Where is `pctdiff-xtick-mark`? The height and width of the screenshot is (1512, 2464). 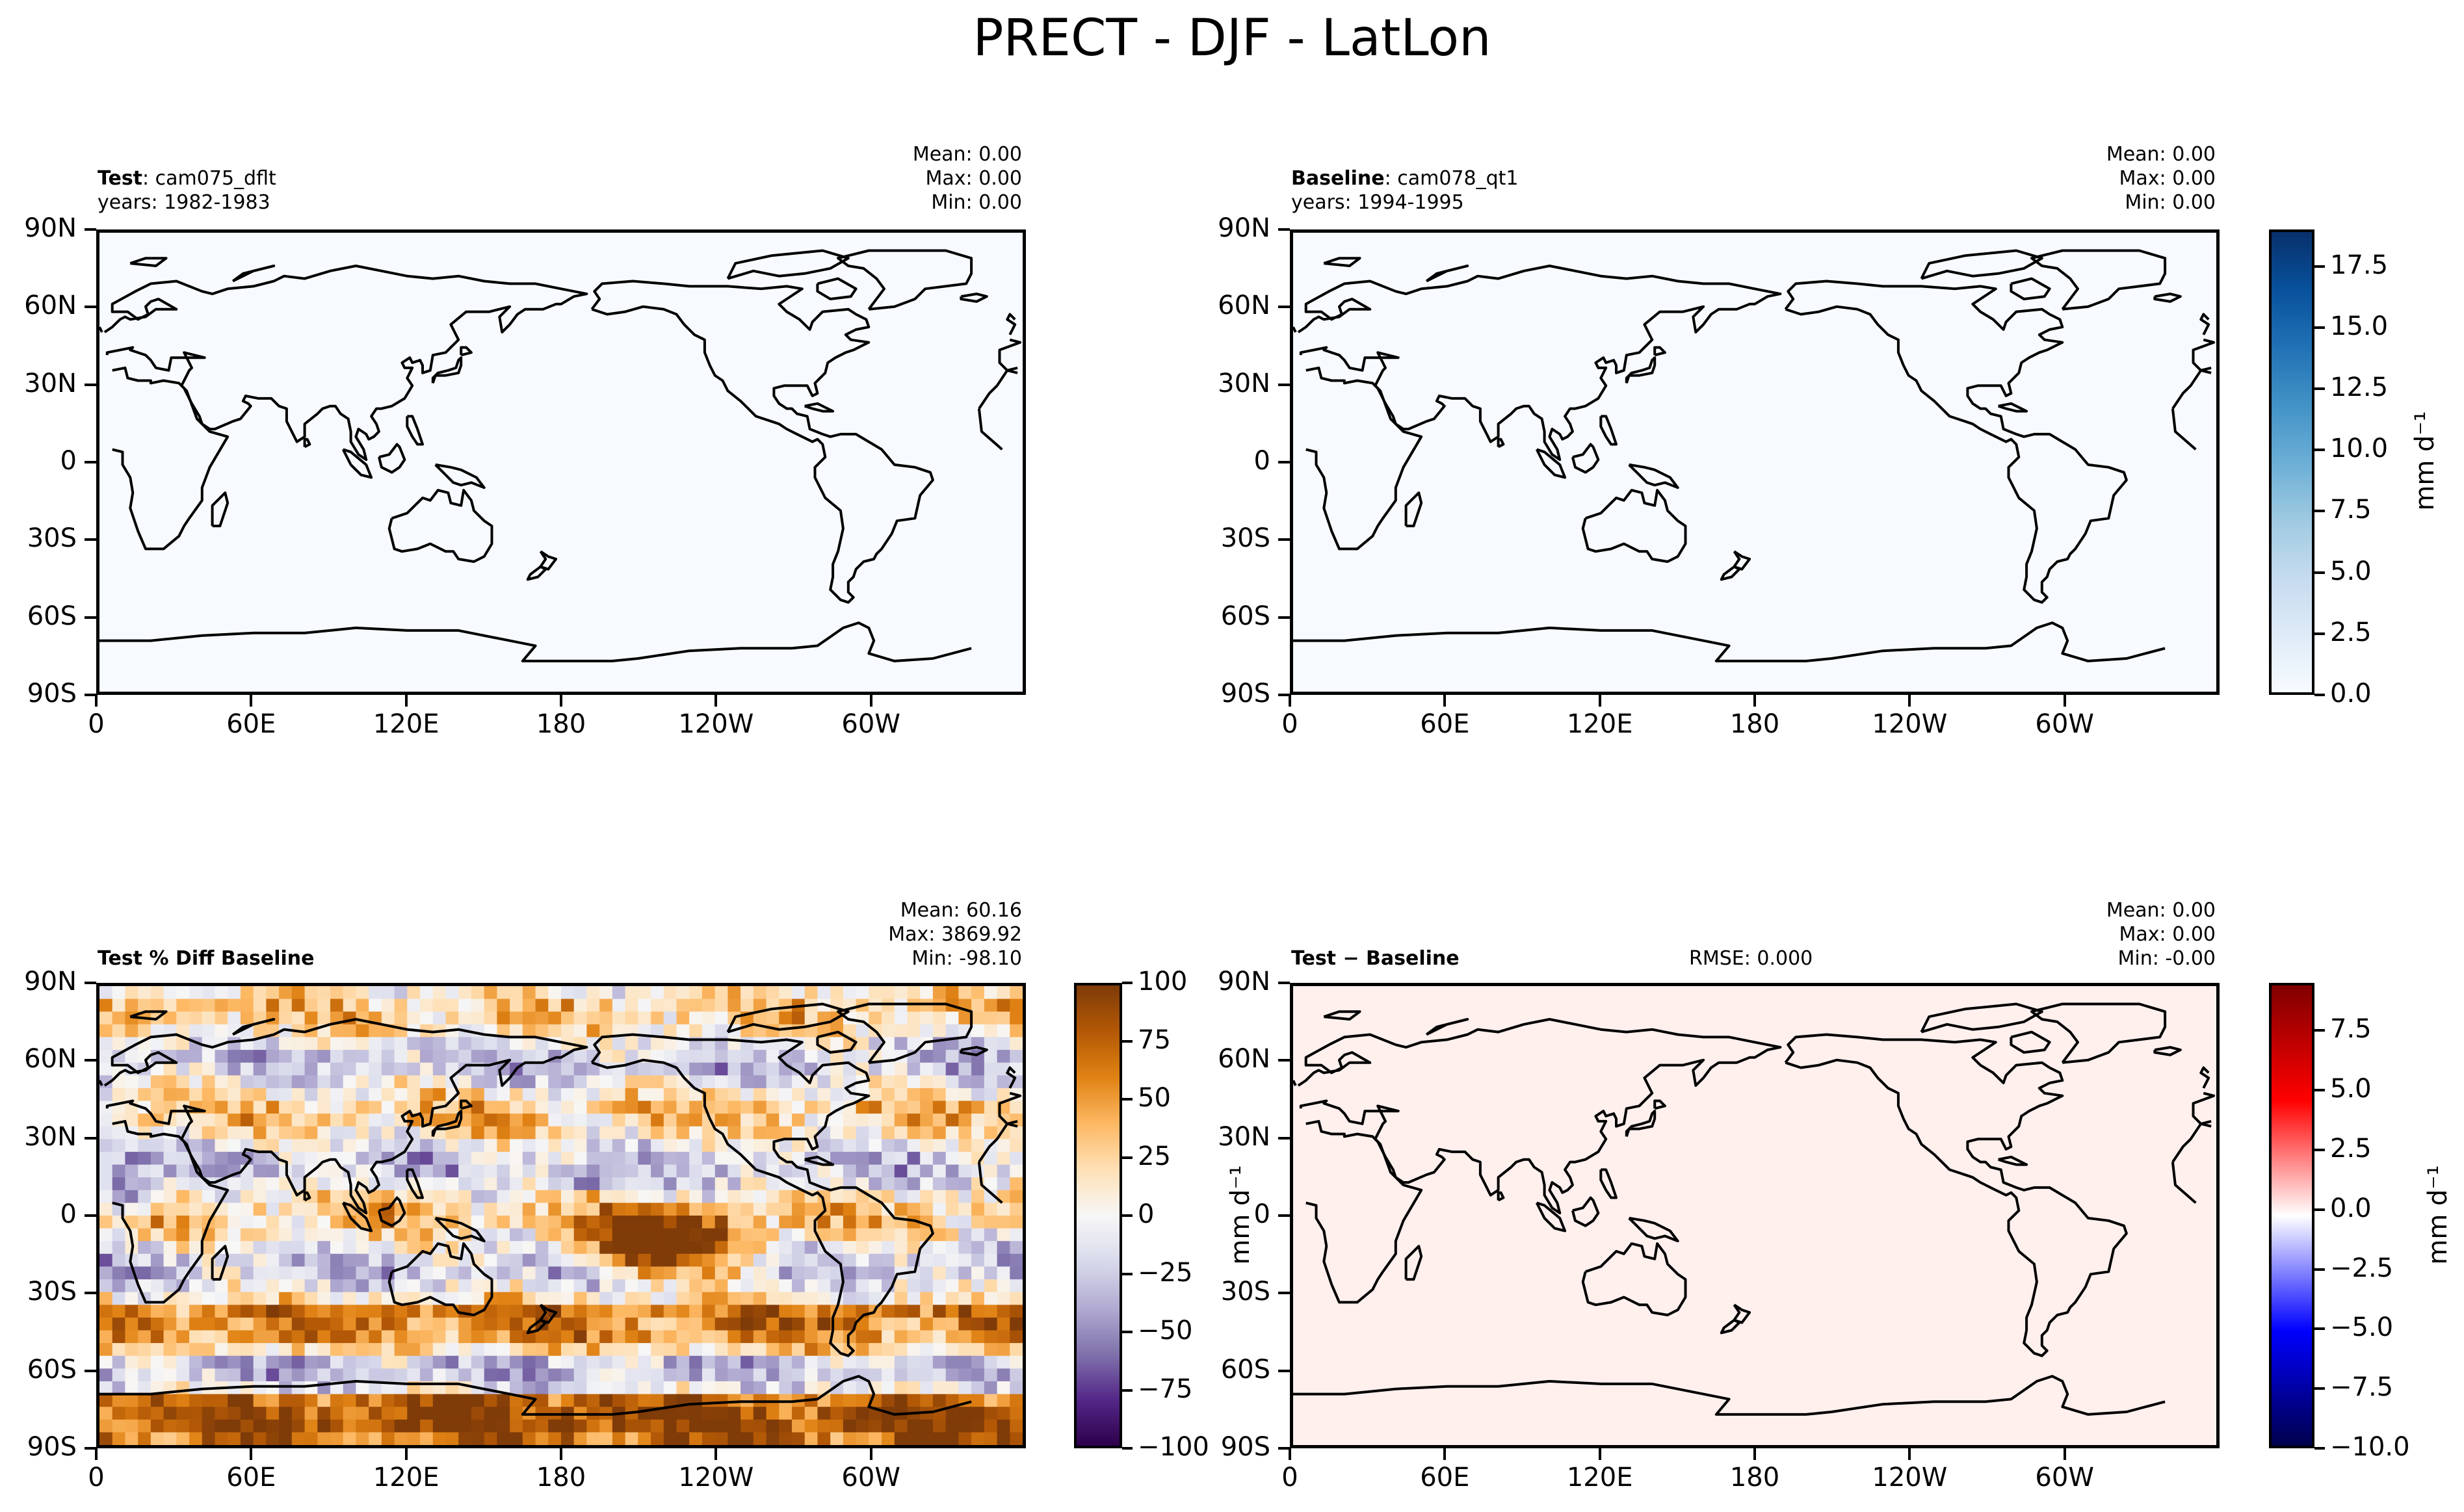
pctdiff-xtick-mark is located at coordinates (561, 1454).